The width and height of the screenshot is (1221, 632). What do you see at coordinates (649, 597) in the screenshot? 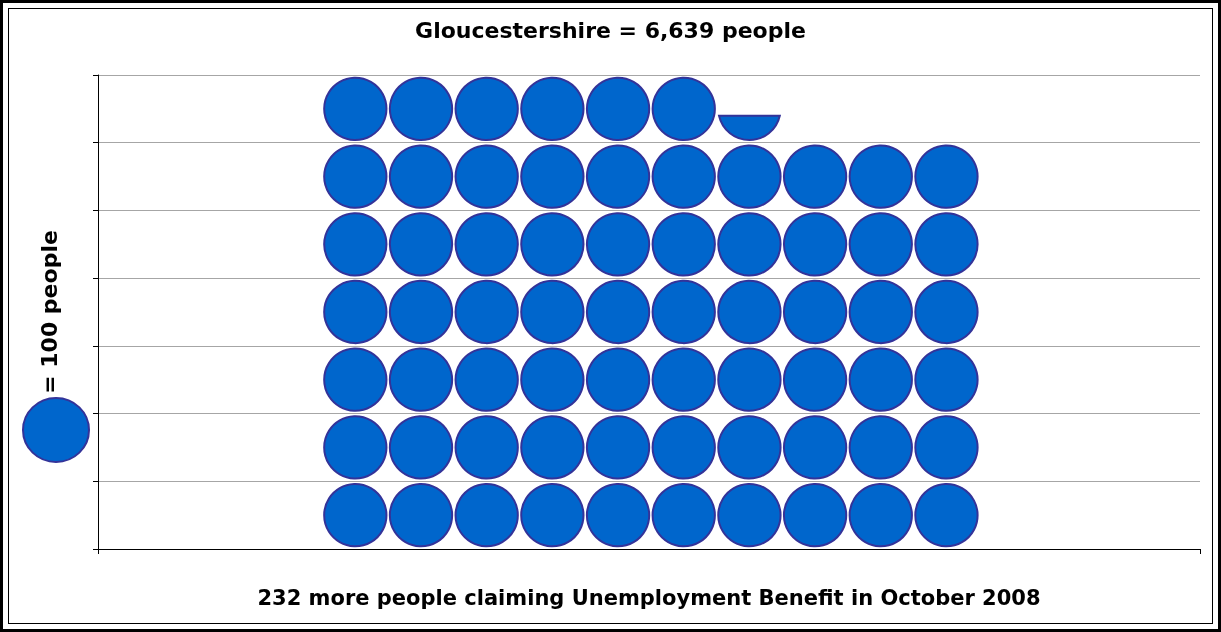
I see `text: 232 more people claiming Unemployment Benefit in October 2008` at bounding box center [649, 597].